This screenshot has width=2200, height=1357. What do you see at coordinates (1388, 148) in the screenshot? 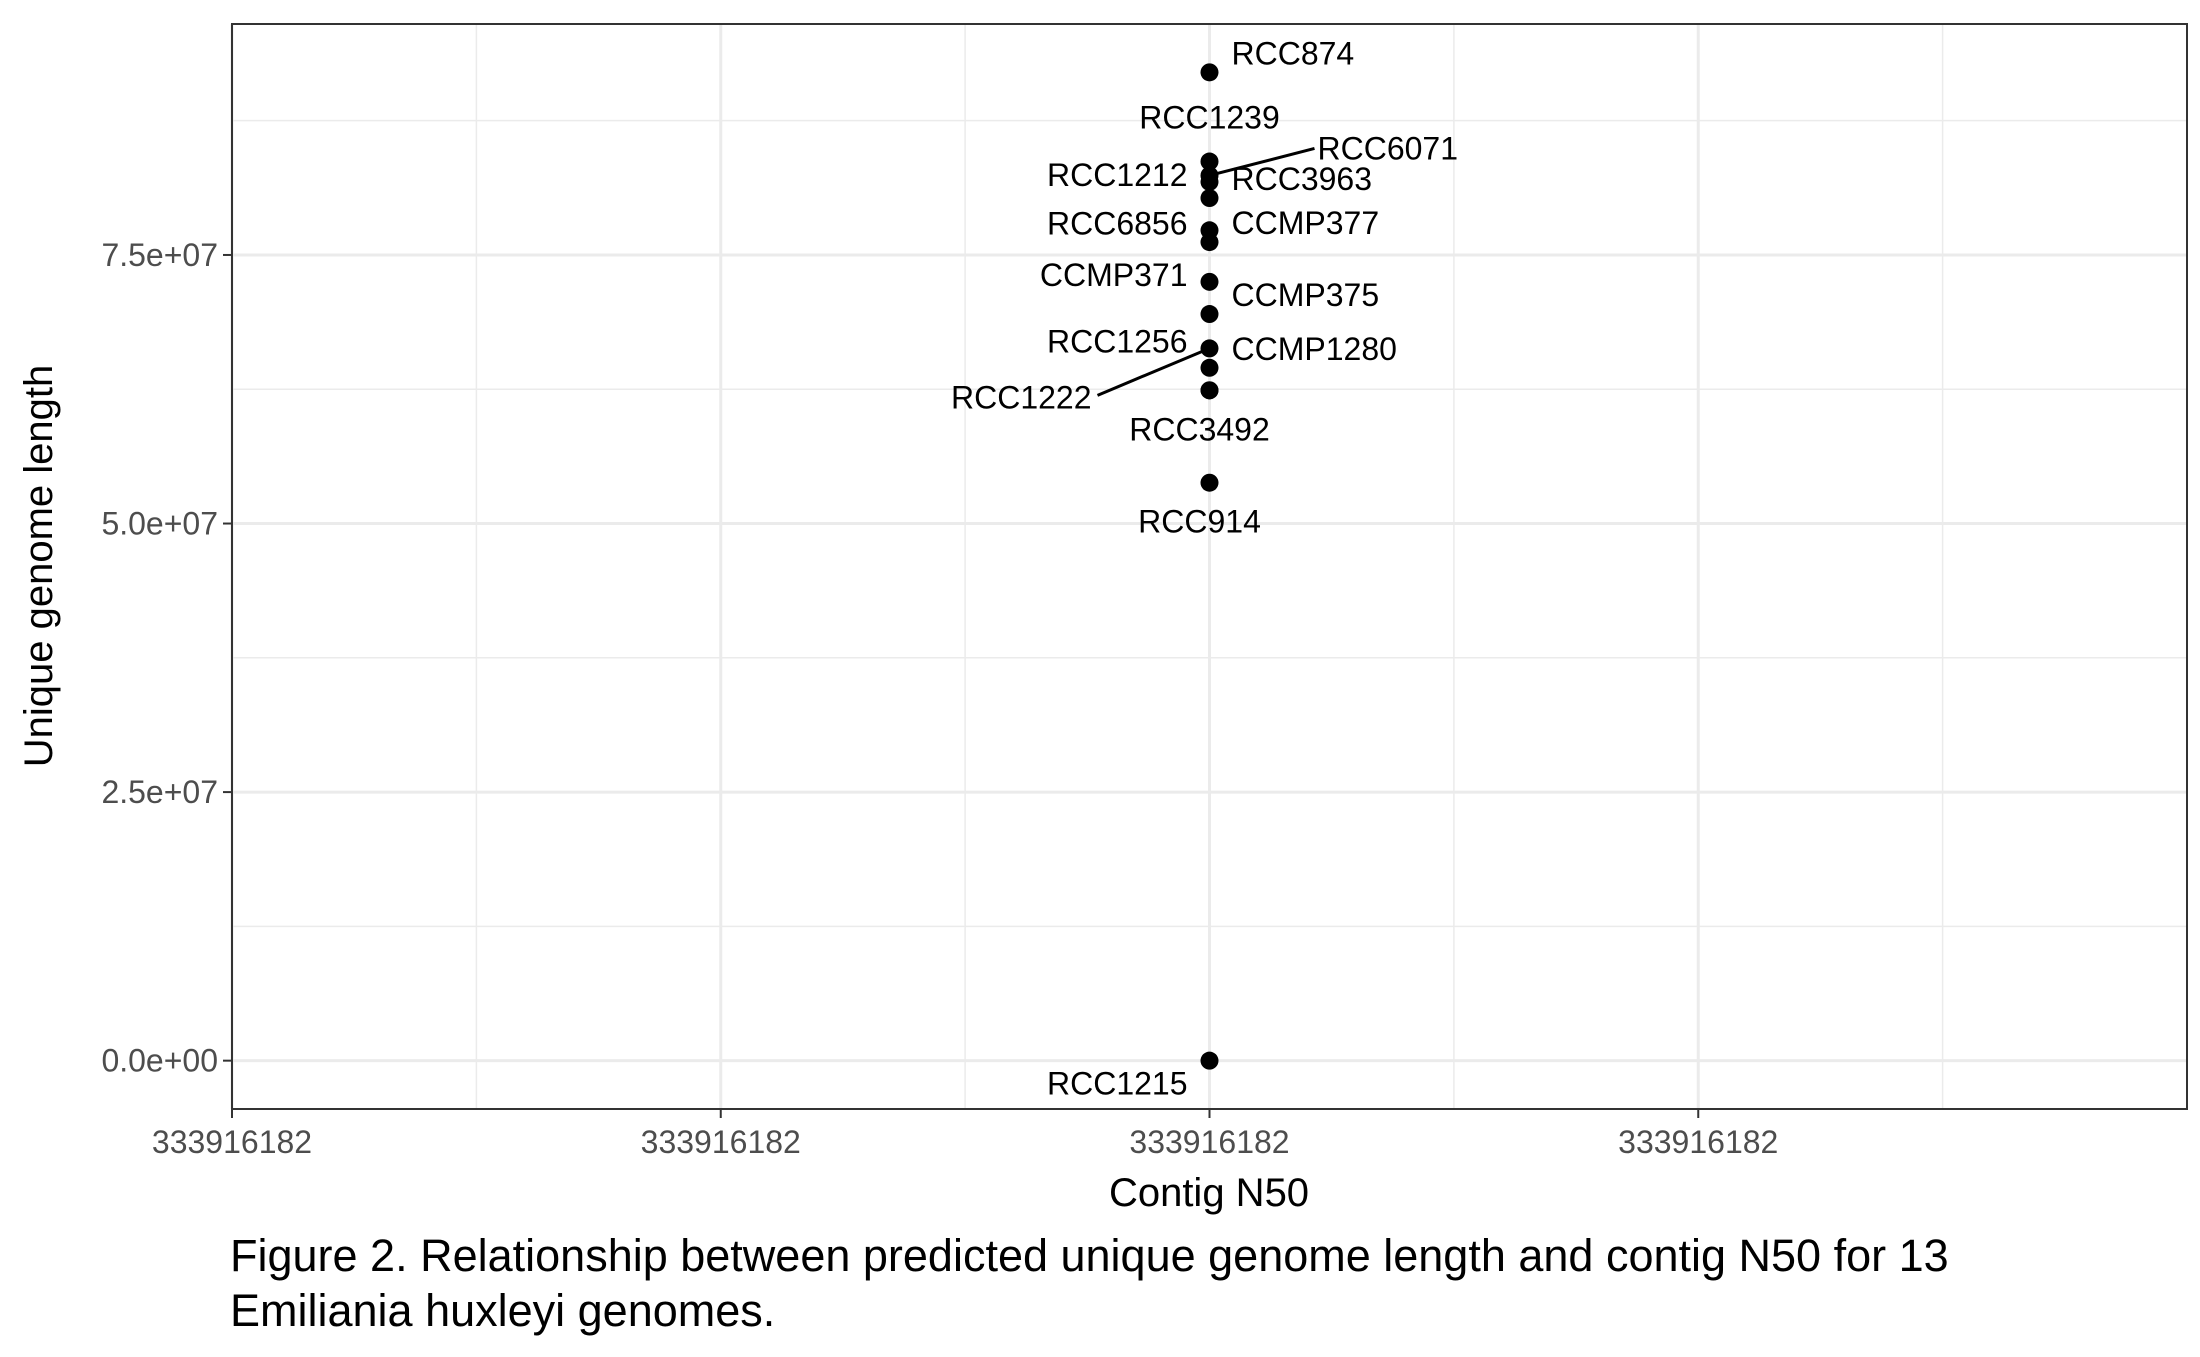
I see `point-label: RCC6071` at bounding box center [1388, 148].